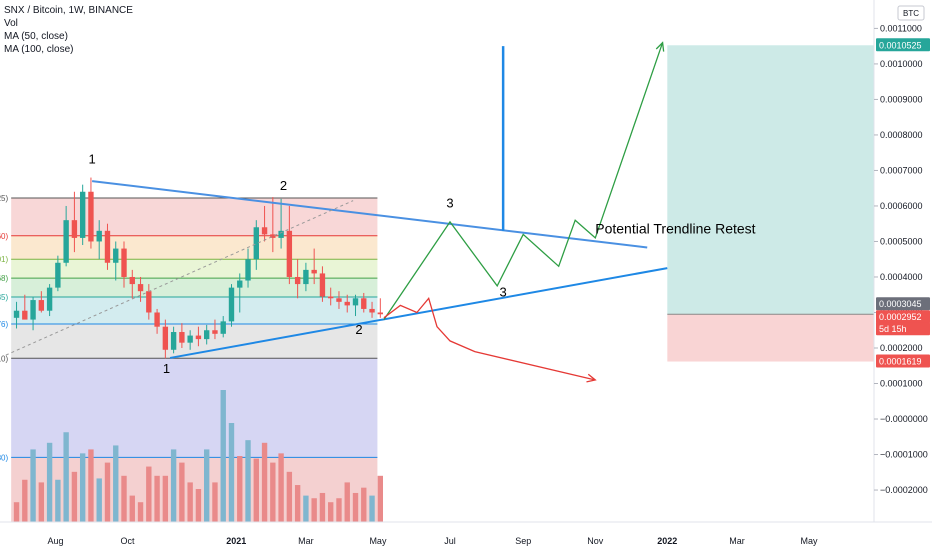  What do you see at coordinates (4, 358) in the screenshot?
I see `fib-label-1: 1(0.0001710)` at bounding box center [4, 358].